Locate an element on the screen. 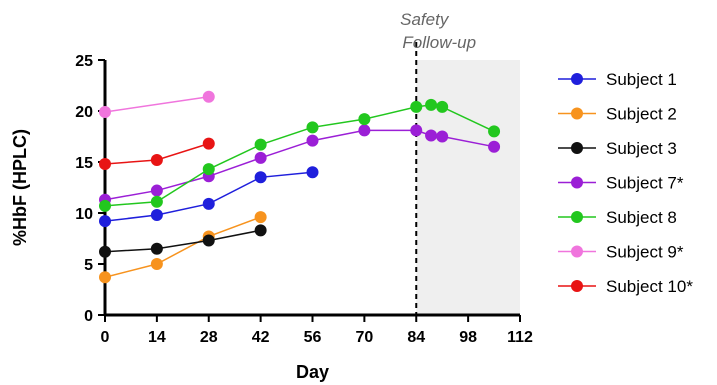 The width and height of the screenshot is (717, 385). y-tick-label: 20 is located at coordinates (84, 112).